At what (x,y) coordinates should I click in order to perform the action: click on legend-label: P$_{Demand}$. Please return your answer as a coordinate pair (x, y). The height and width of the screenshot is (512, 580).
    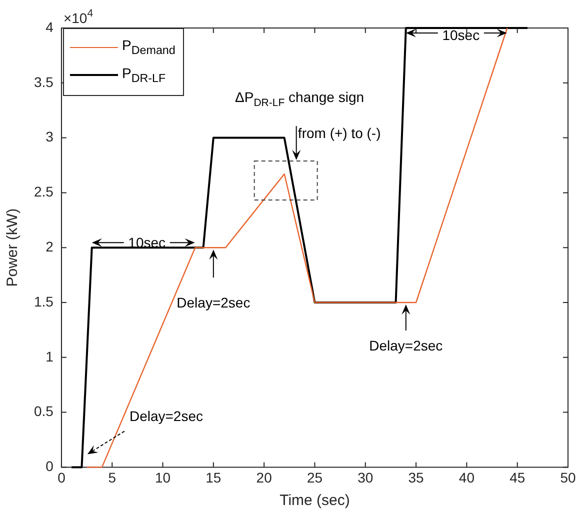
    Looking at the image, I should click on (149, 47).